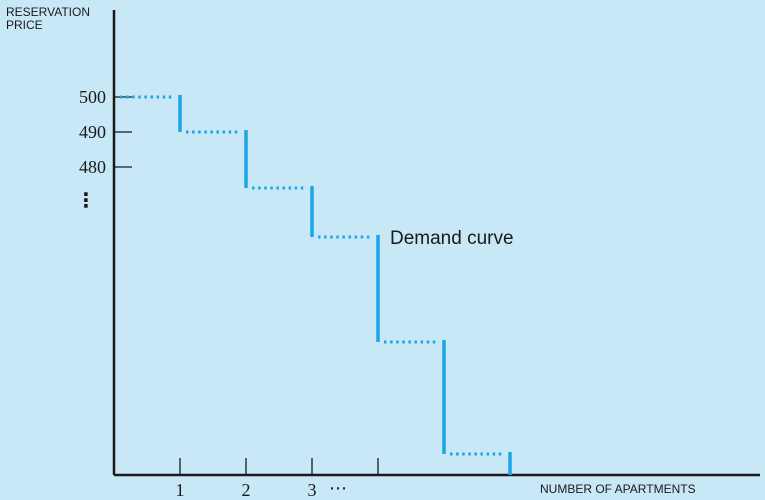  Describe the element at coordinates (618, 489) in the screenshot. I see `x-axis-label: NUMBER OF APARTMENTS` at that location.